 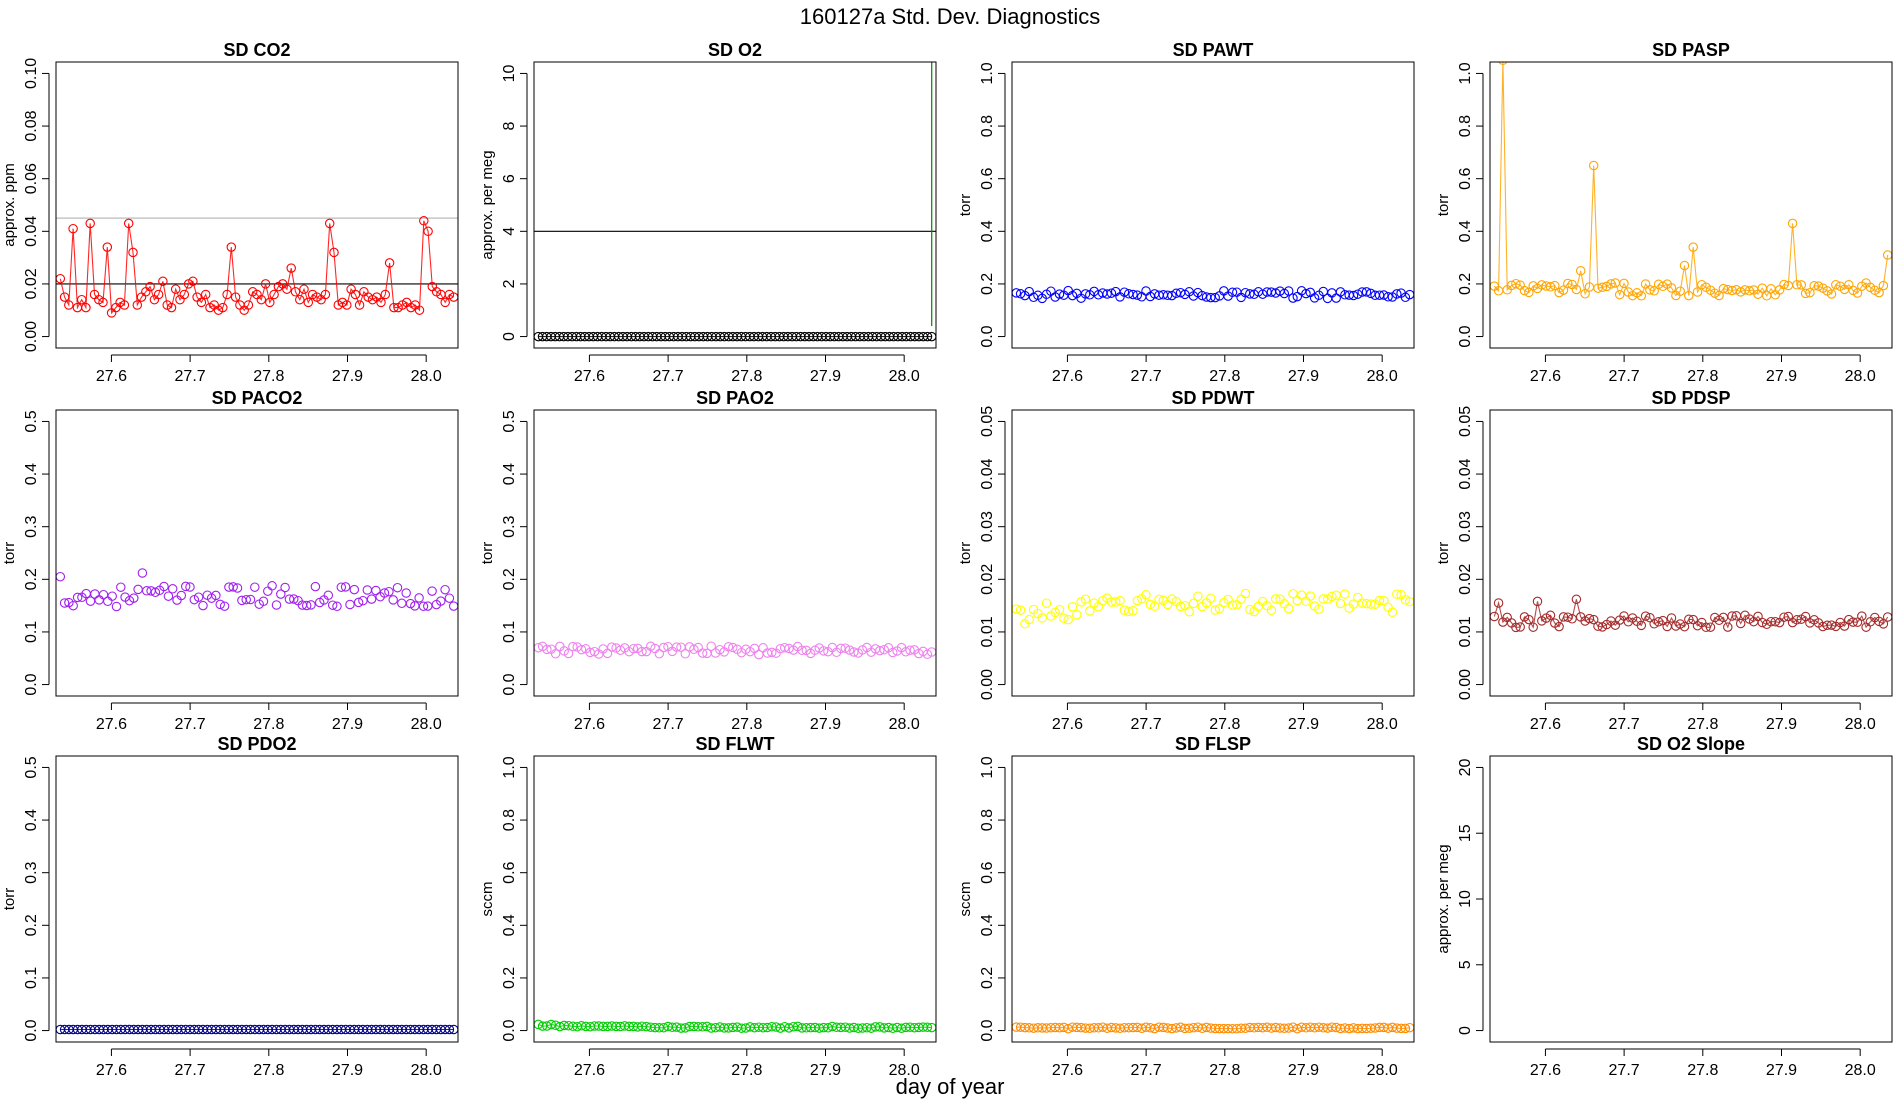 What do you see at coordinates (735, 744) in the screenshot?
I see `panel-title: SD FLWT` at bounding box center [735, 744].